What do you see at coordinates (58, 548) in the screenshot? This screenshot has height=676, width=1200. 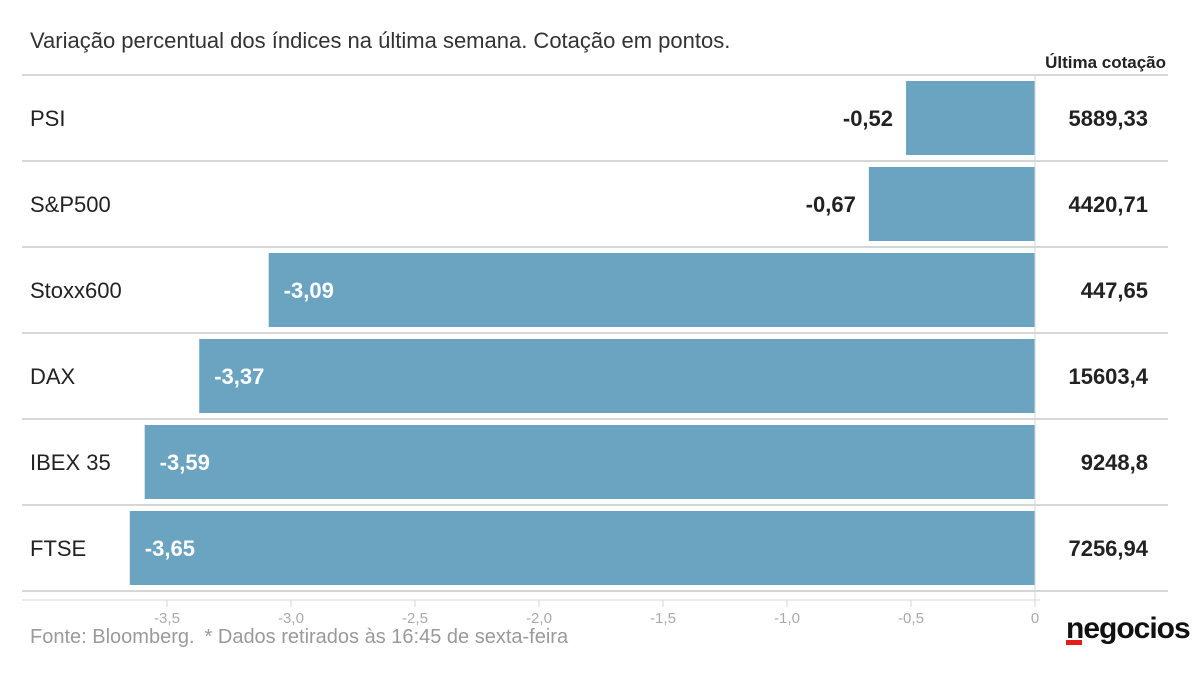 I see `category-label: FTSE` at bounding box center [58, 548].